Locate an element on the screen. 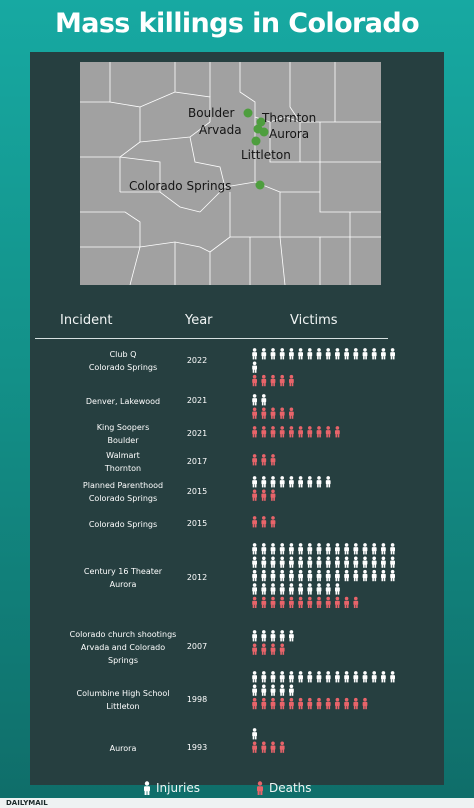  incident-line: Denver, Lakewood is located at coordinates (123, 401).